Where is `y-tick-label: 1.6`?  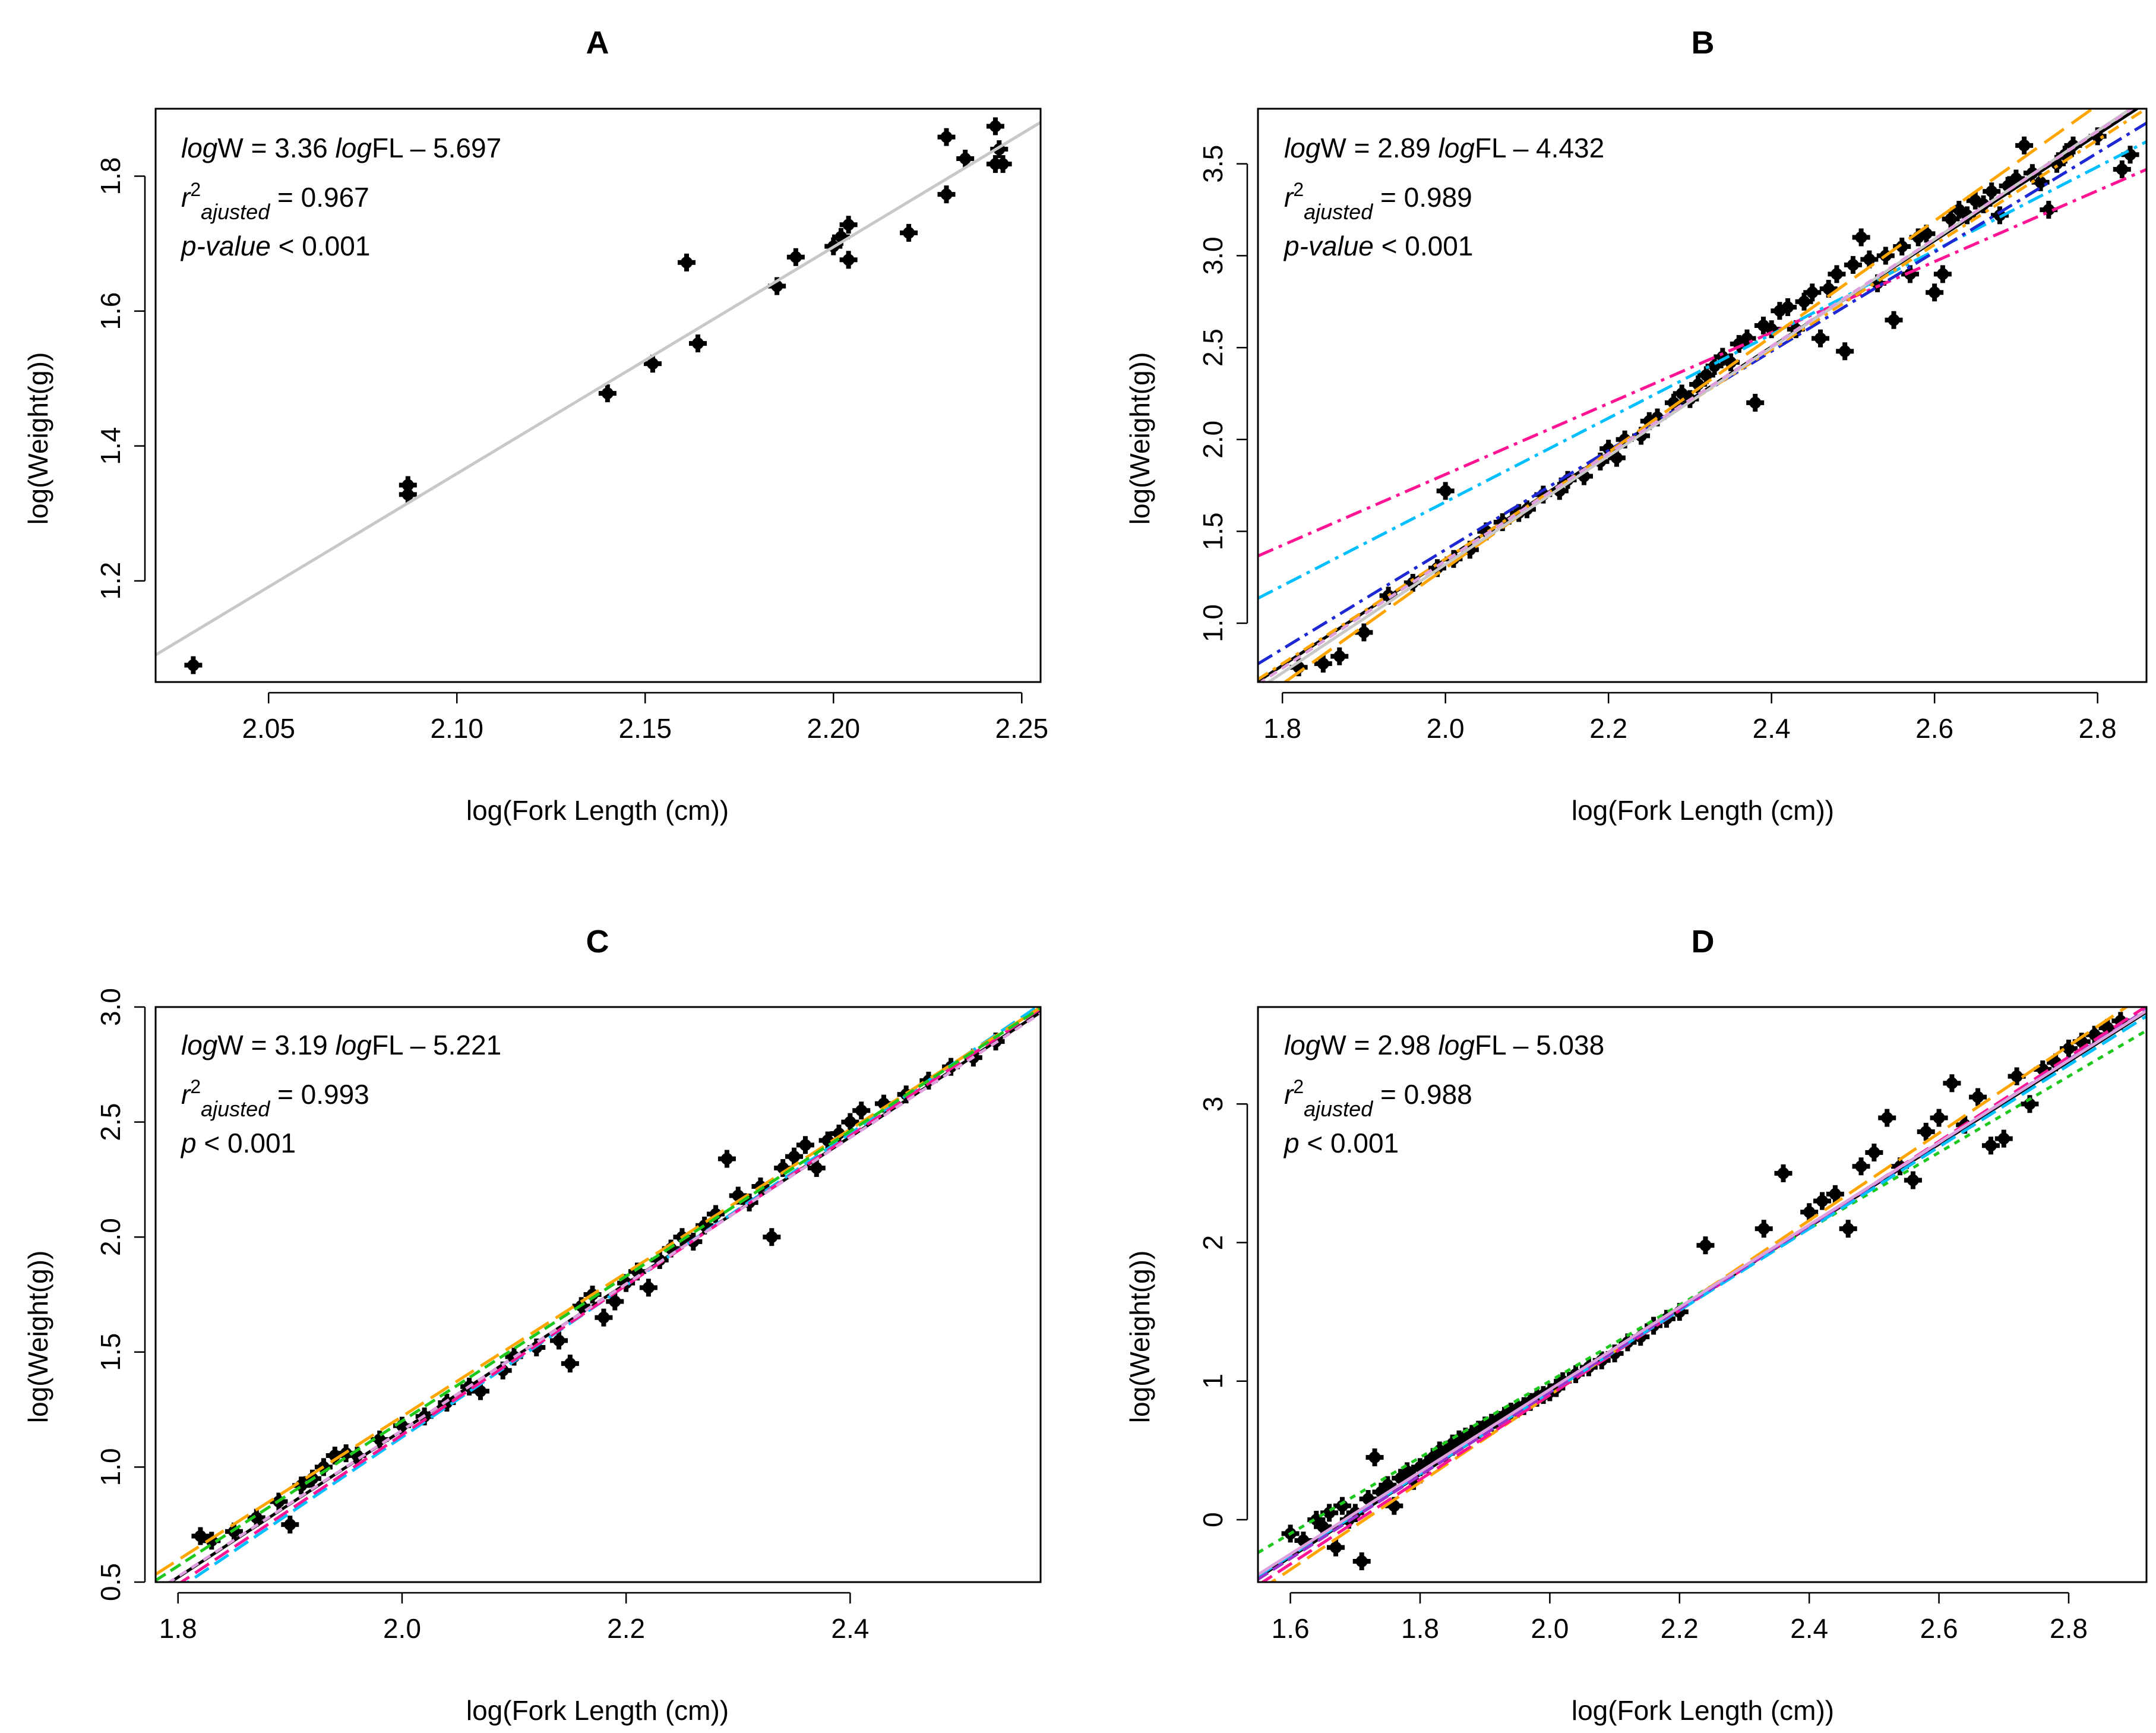
y-tick-label: 1.6 is located at coordinates (110, 311).